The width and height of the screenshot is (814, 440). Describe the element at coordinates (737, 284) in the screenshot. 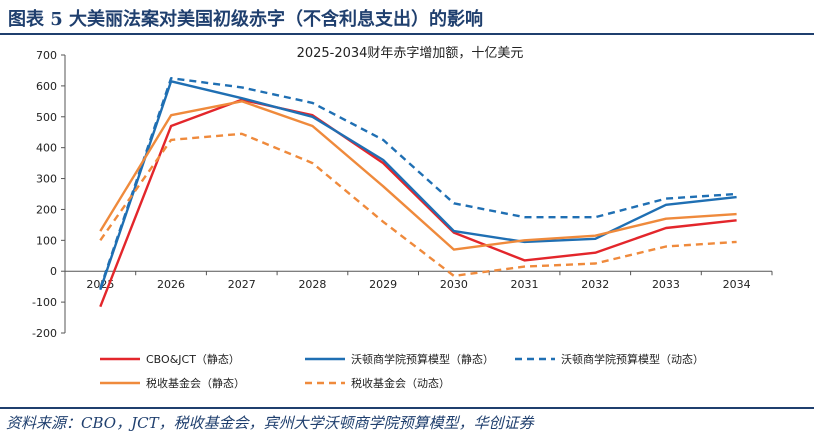

I see `x-tick-label: 2034` at that location.